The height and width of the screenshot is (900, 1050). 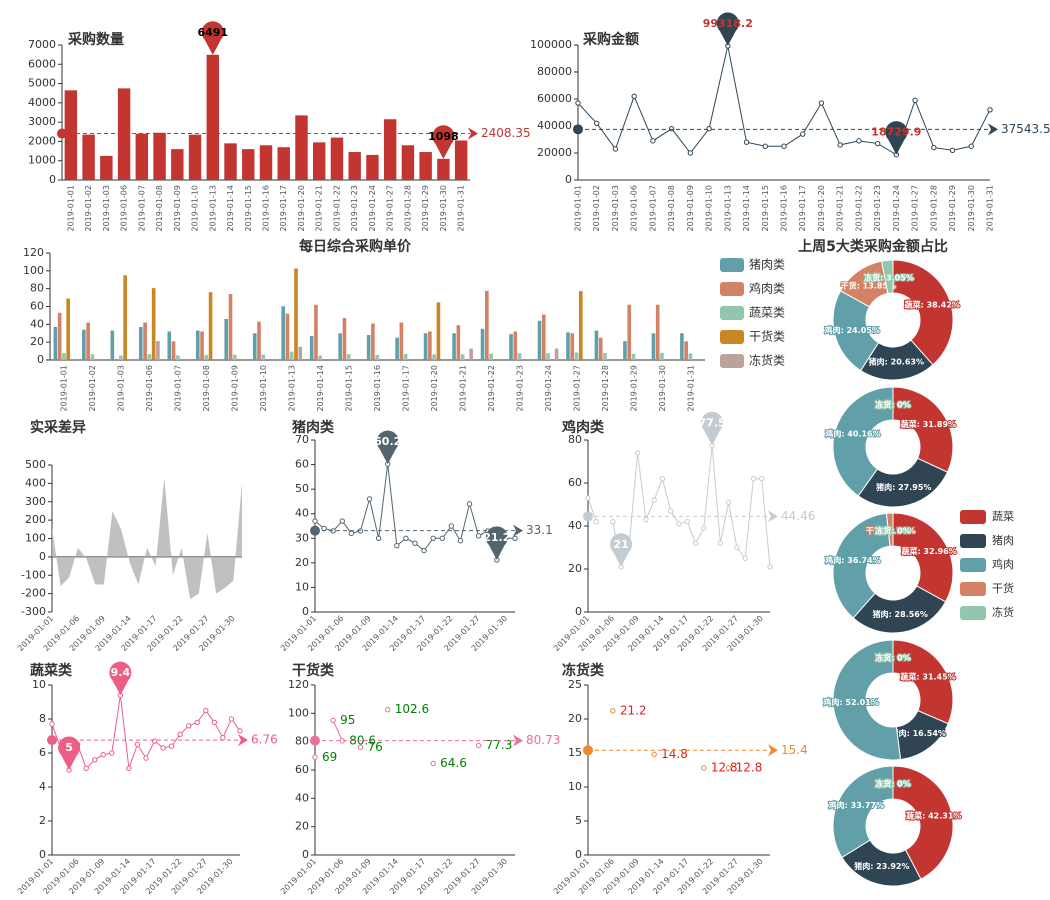 I want to click on y-tick-label: 7000, so click(x=42, y=44).